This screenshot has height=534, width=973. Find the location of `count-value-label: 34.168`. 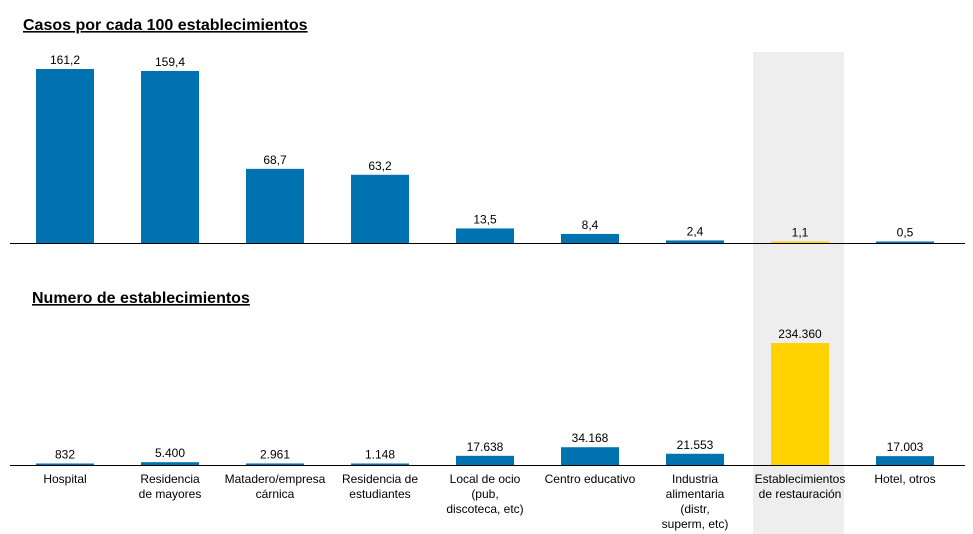

count-value-label: 34.168 is located at coordinates (590, 438).